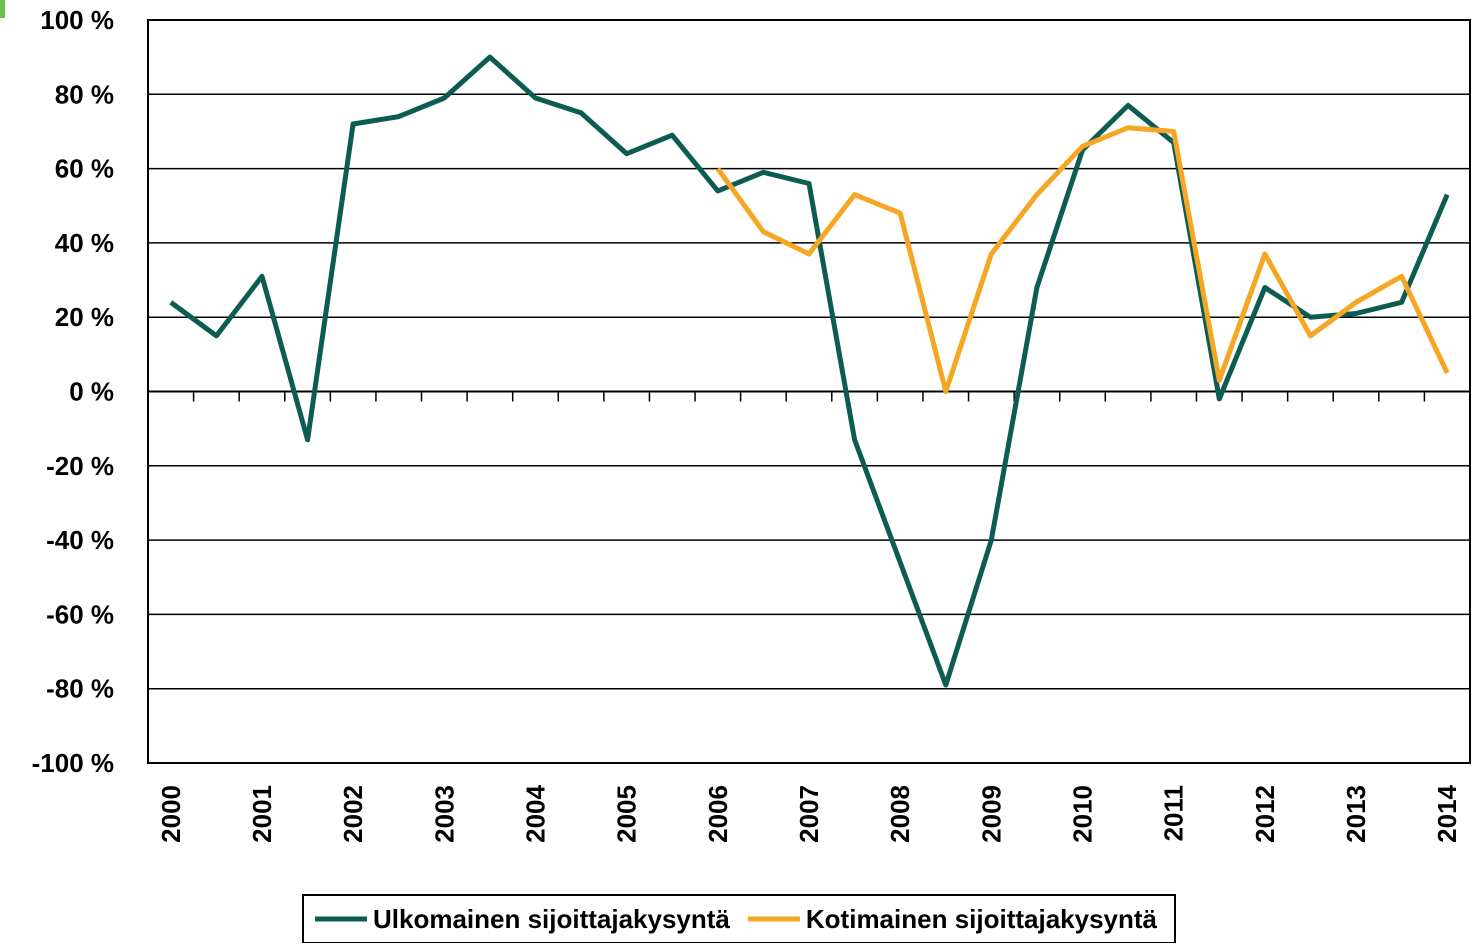  I want to click on y-tick-label: -80 %, so click(80, 689).